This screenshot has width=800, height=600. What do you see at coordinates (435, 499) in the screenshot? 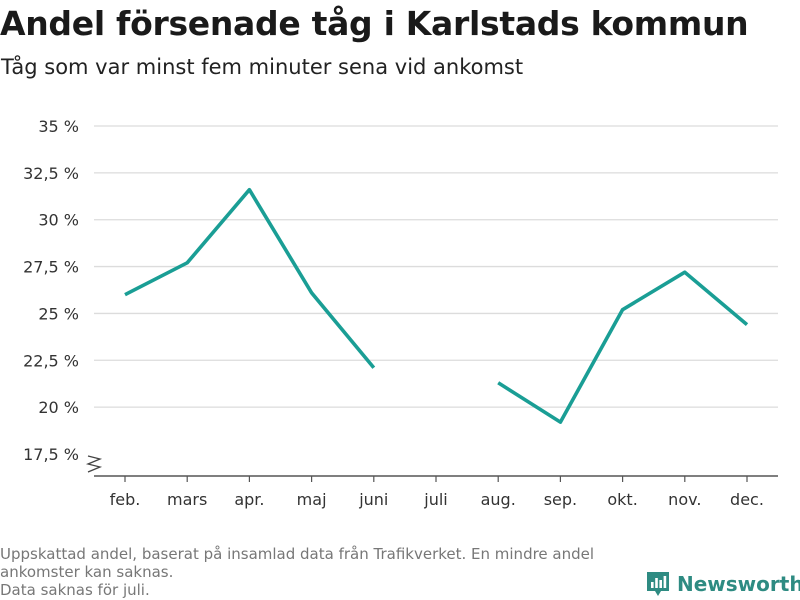
I see `x-tick-label: juli` at bounding box center [435, 499].